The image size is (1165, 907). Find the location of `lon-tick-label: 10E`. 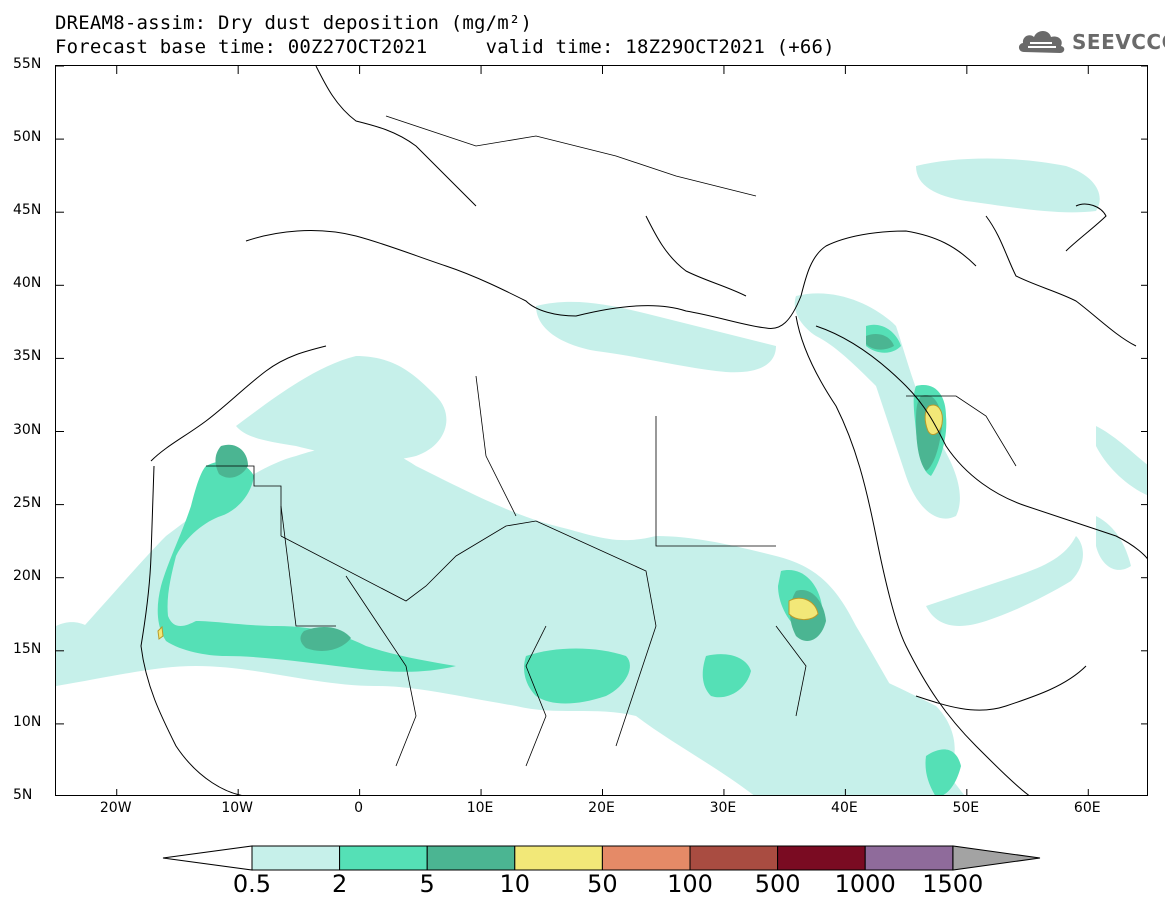

lon-tick-label: 10E is located at coordinates (480, 808).